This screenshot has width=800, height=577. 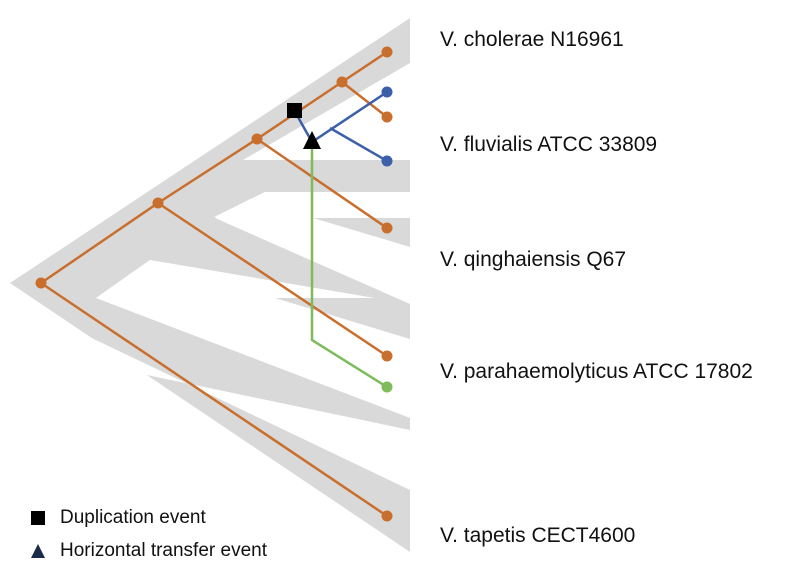 What do you see at coordinates (294, 110) in the screenshot?
I see `duplication-event-marker` at bounding box center [294, 110].